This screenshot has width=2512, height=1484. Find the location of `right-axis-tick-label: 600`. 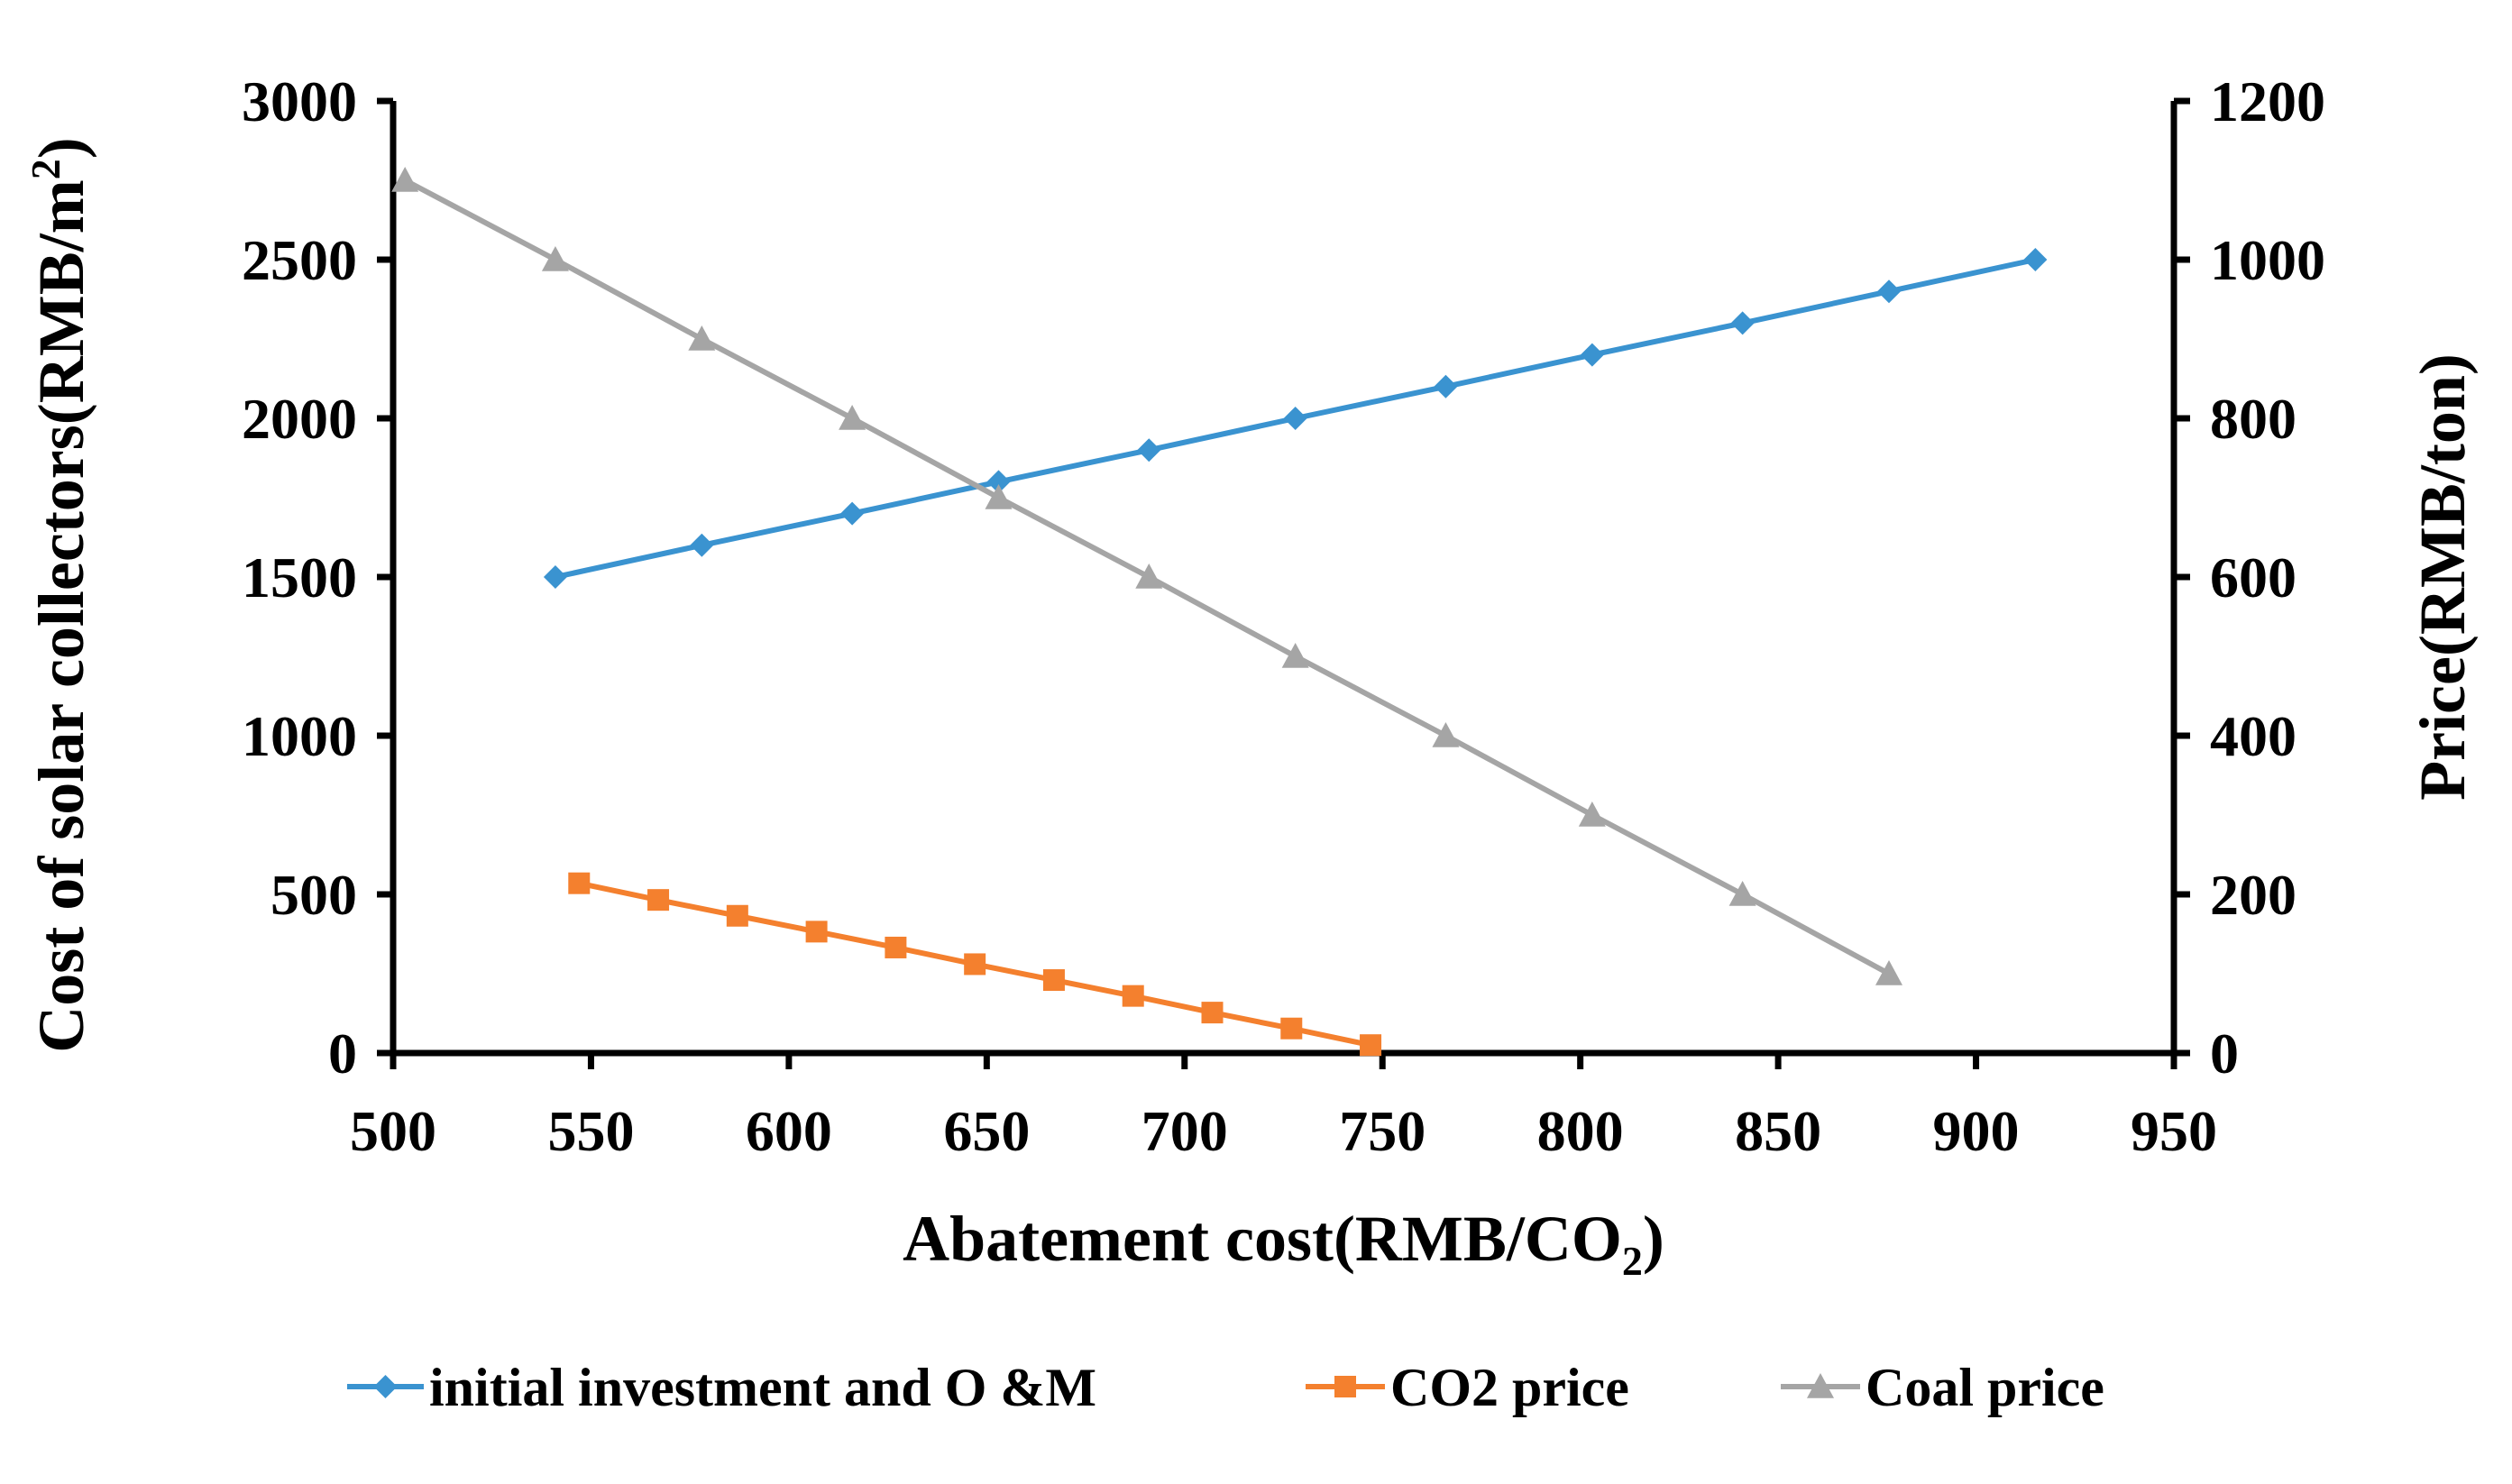

right-axis-tick-label: 600 is located at coordinates (2253, 577).